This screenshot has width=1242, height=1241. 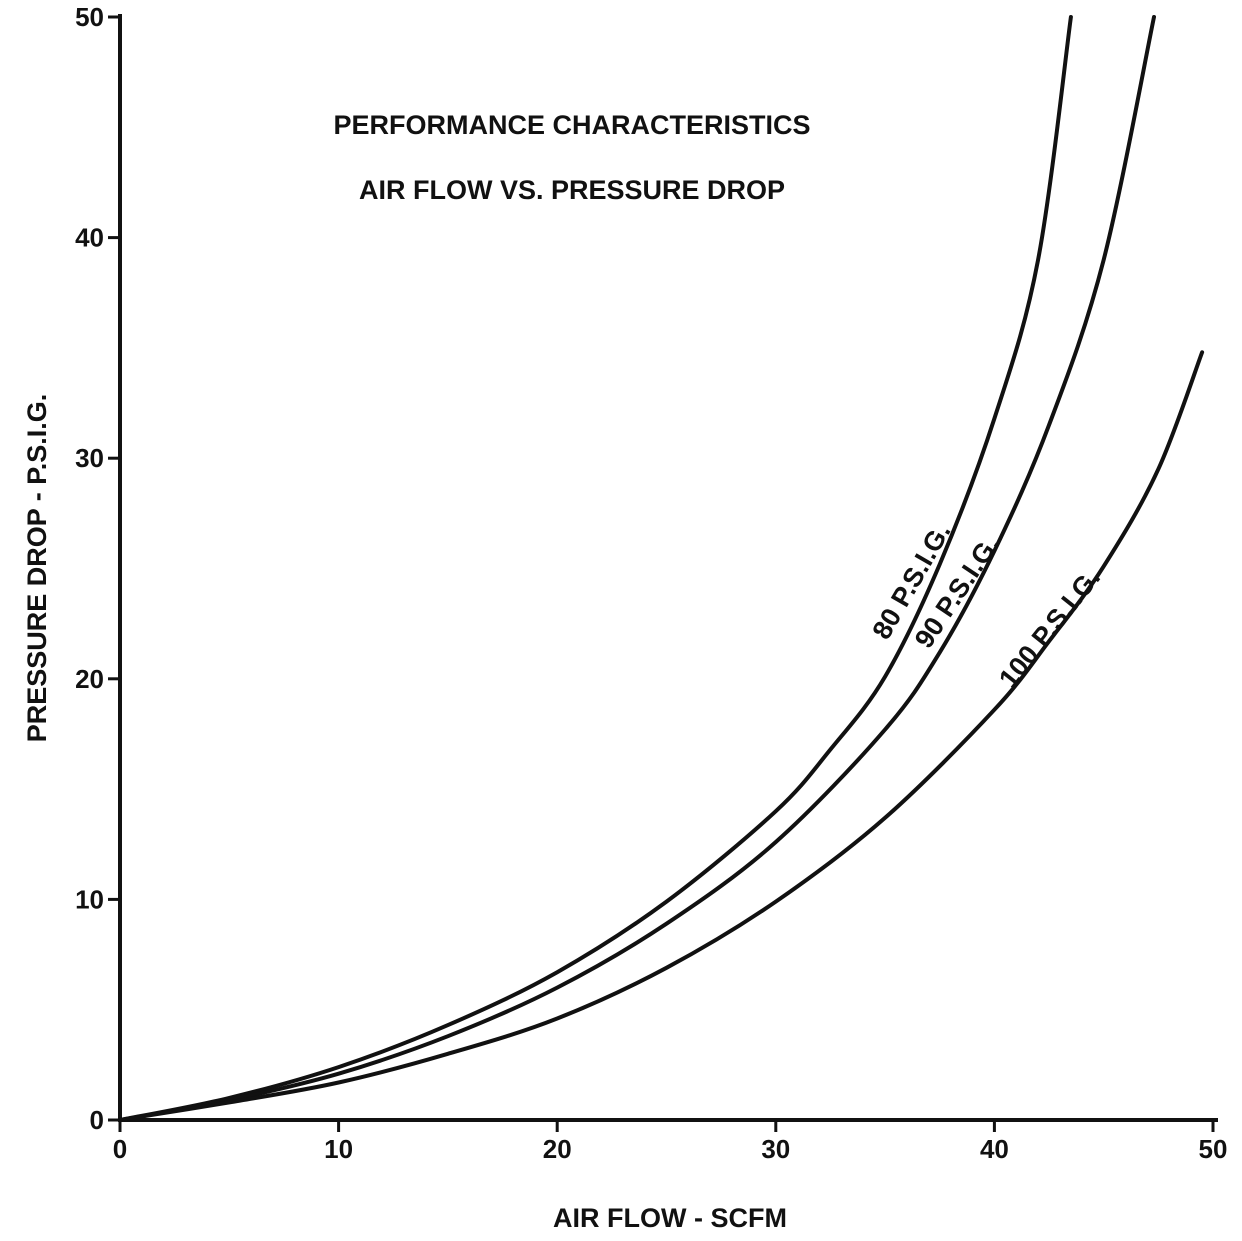 I want to click on series-labels: 80 P.S.I.G.90 P.S.I.G.100 P.S.I.G., so click(x=986, y=606).